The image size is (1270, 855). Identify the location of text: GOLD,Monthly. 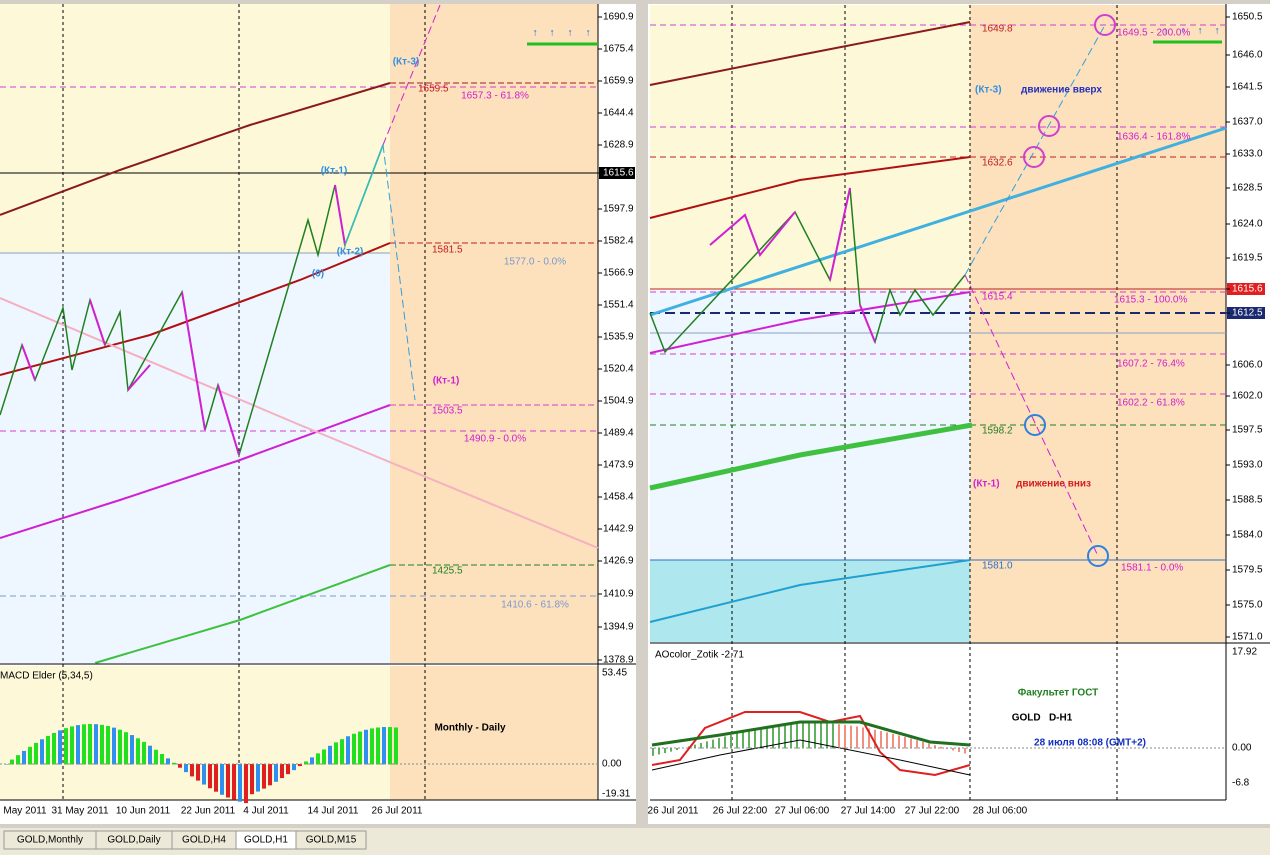
(50, 840).